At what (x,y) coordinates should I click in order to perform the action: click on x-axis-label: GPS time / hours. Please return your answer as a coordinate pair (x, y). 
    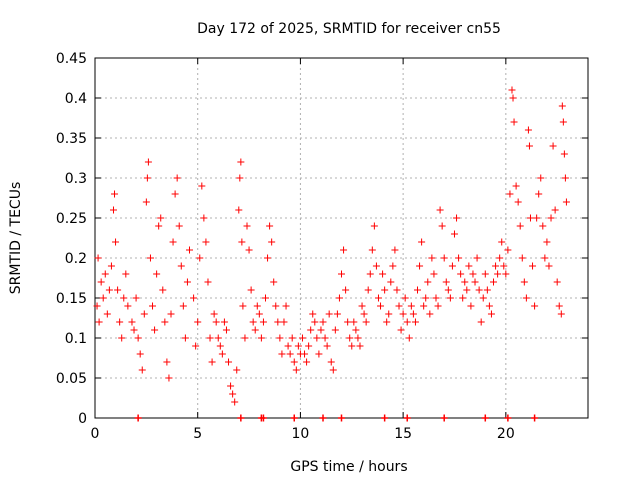
    Looking at the image, I should click on (348, 467).